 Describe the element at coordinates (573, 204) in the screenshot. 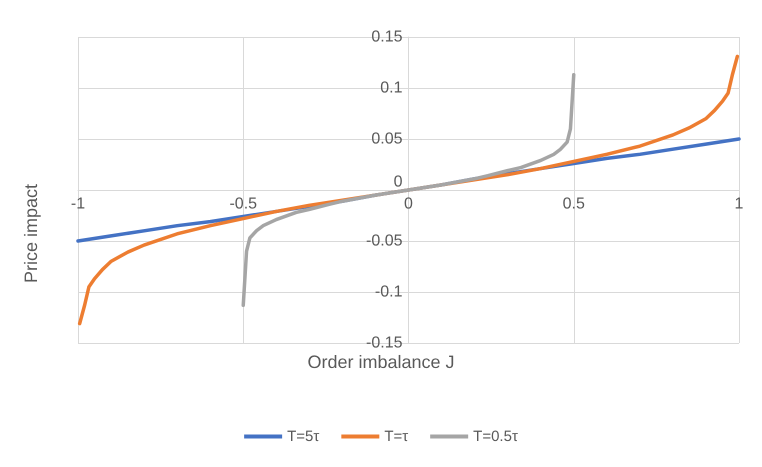

I see `x-tick-label: 0.5` at that location.